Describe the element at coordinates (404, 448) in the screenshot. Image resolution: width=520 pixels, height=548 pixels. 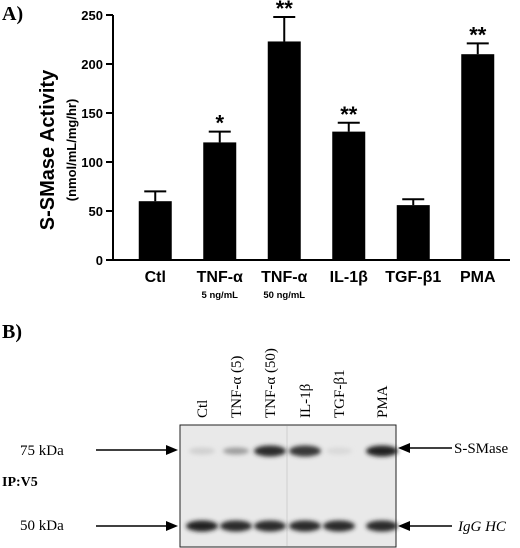
I see `s-smase-arrow-icon` at that location.